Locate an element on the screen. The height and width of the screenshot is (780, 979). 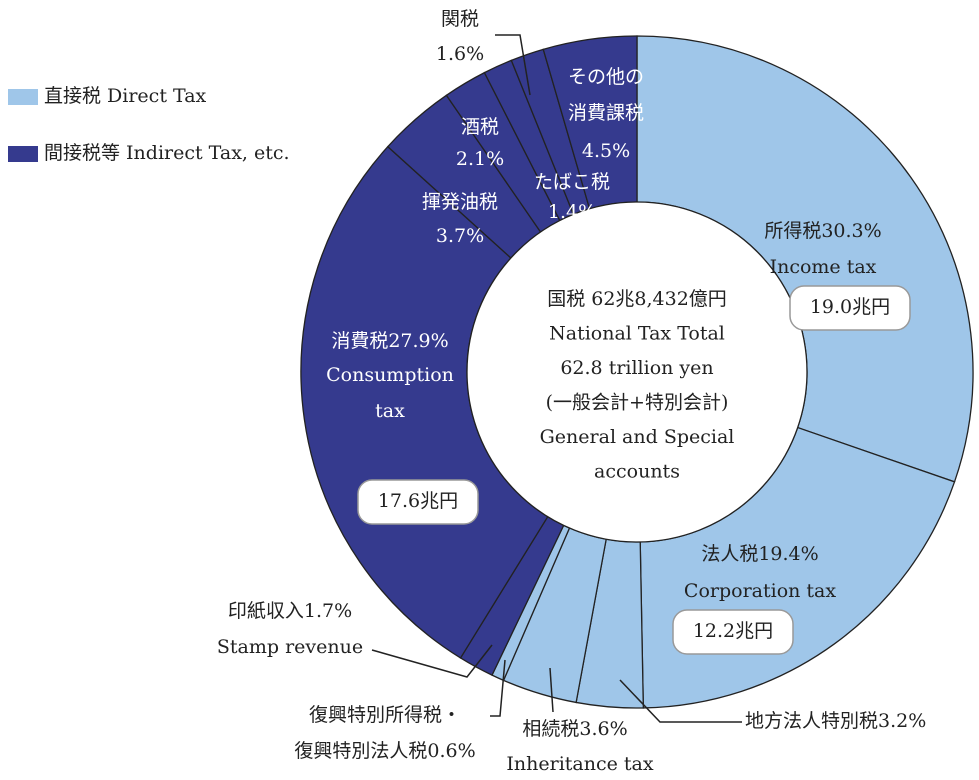
slice-percent: 1.4% is located at coordinates (572, 212).